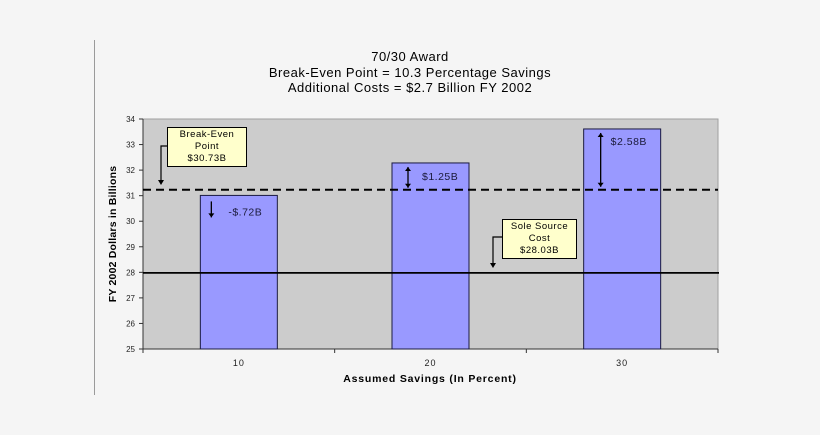 The image size is (820, 435). What do you see at coordinates (130, 170) in the screenshot?
I see `y-tick-label: 32` at bounding box center [130, 170].